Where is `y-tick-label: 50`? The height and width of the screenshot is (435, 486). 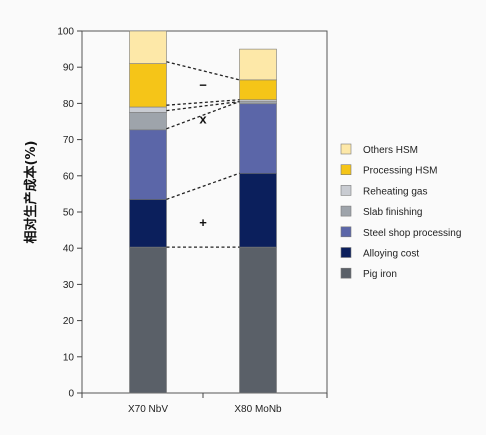 y-tick-label: 50 is located at coordinates (69, 213).